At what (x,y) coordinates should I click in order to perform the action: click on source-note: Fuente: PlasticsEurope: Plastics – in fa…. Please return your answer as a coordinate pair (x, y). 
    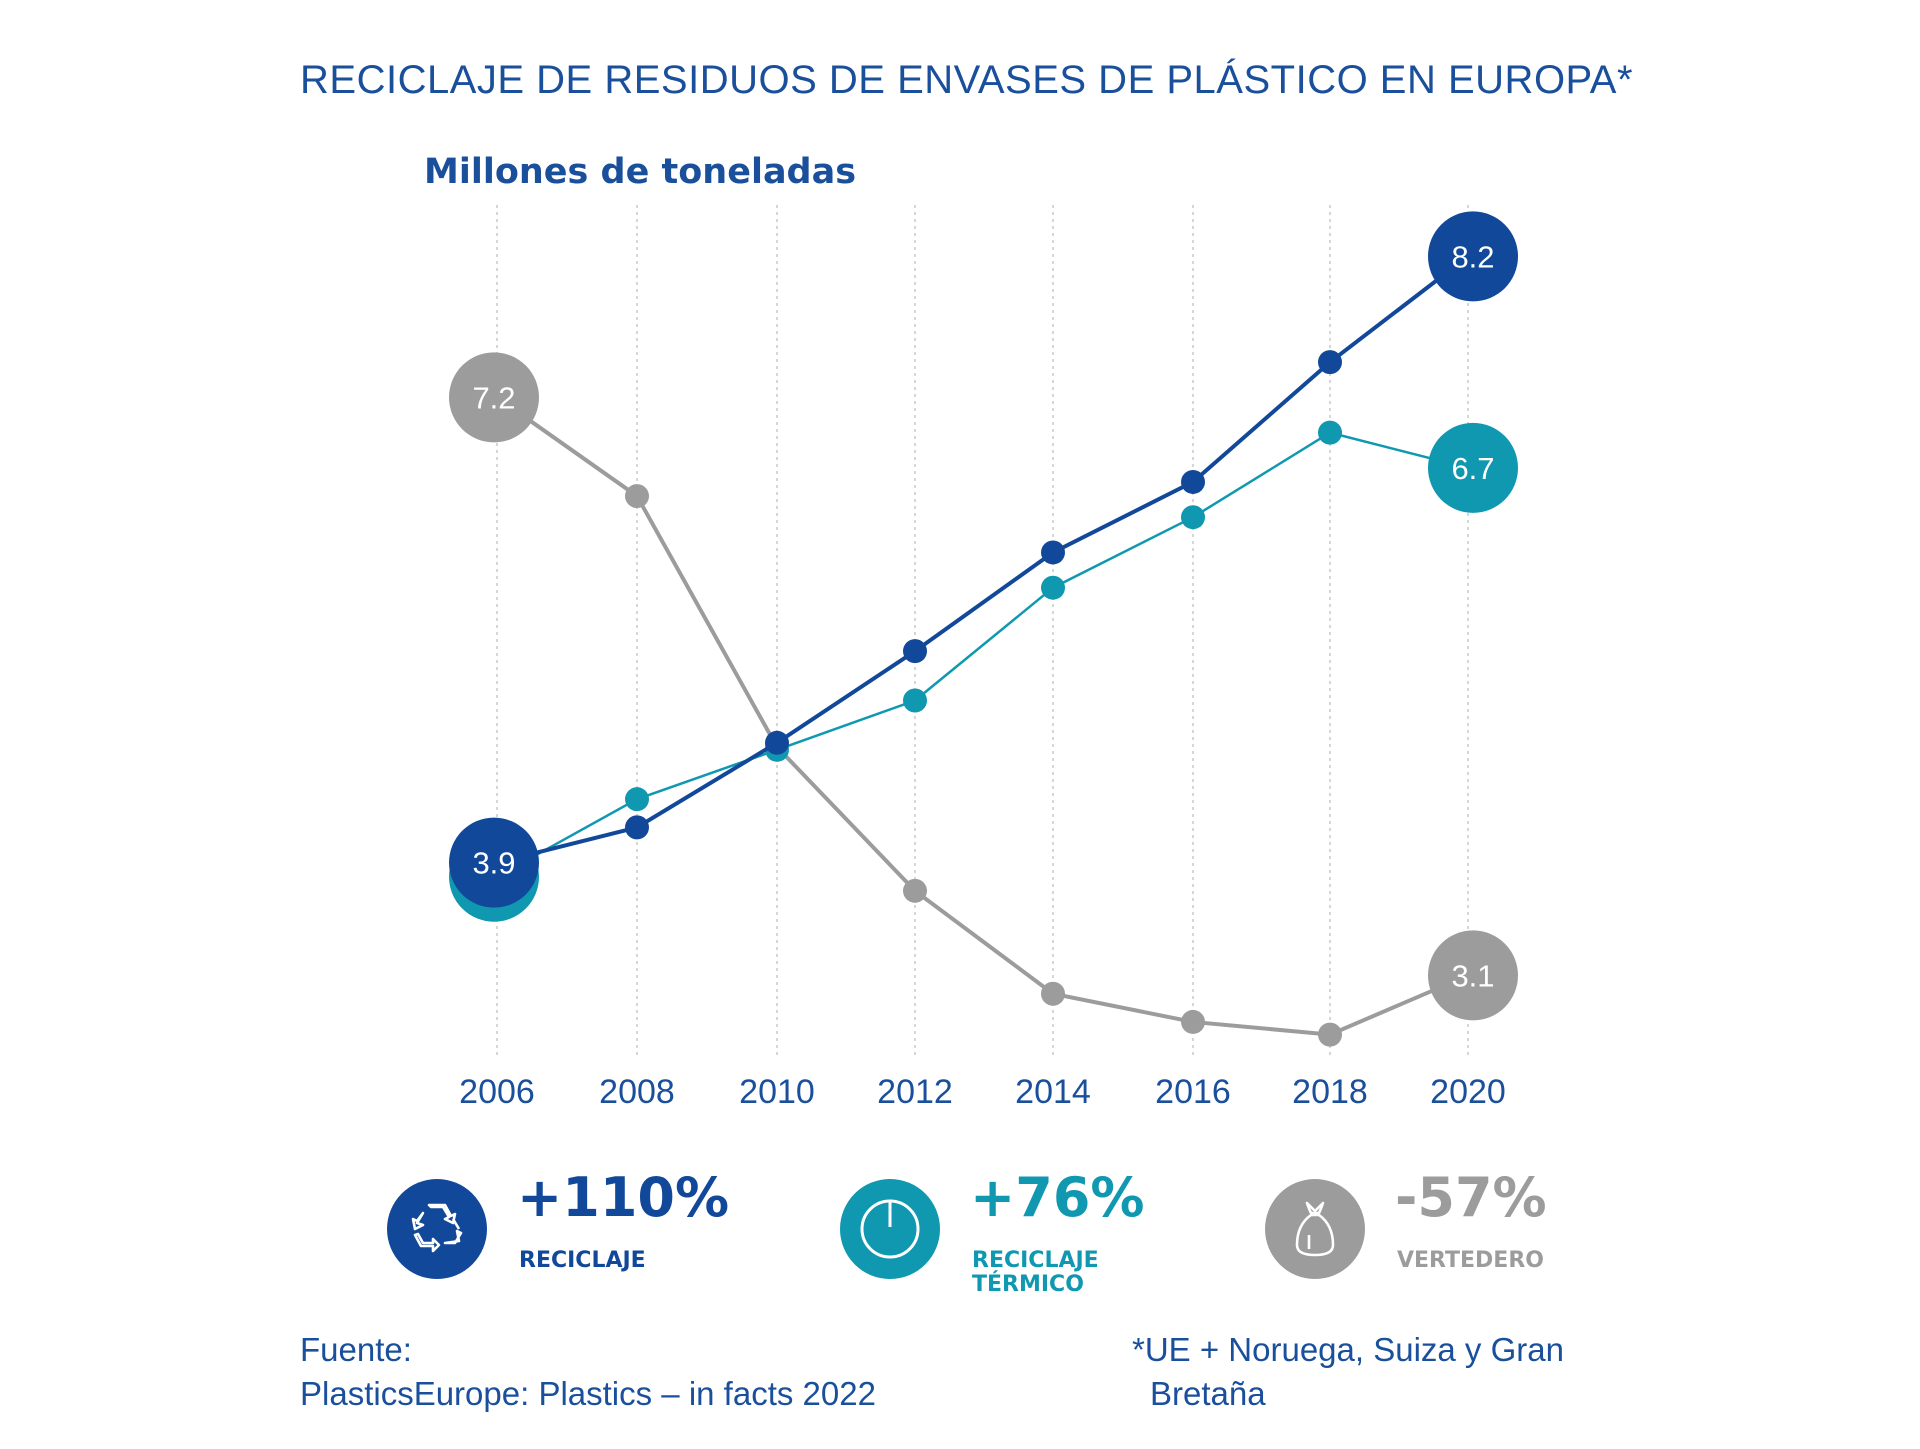
    Looking at the image, I should click on (588, 1372).